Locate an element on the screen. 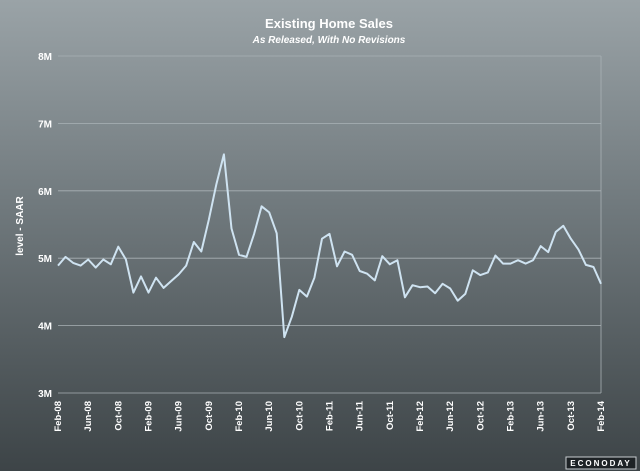 Image resolution: width=640 pixels, height=471 pixels. x-tick-label: Jun-08 is located at coordinates (88, 416).